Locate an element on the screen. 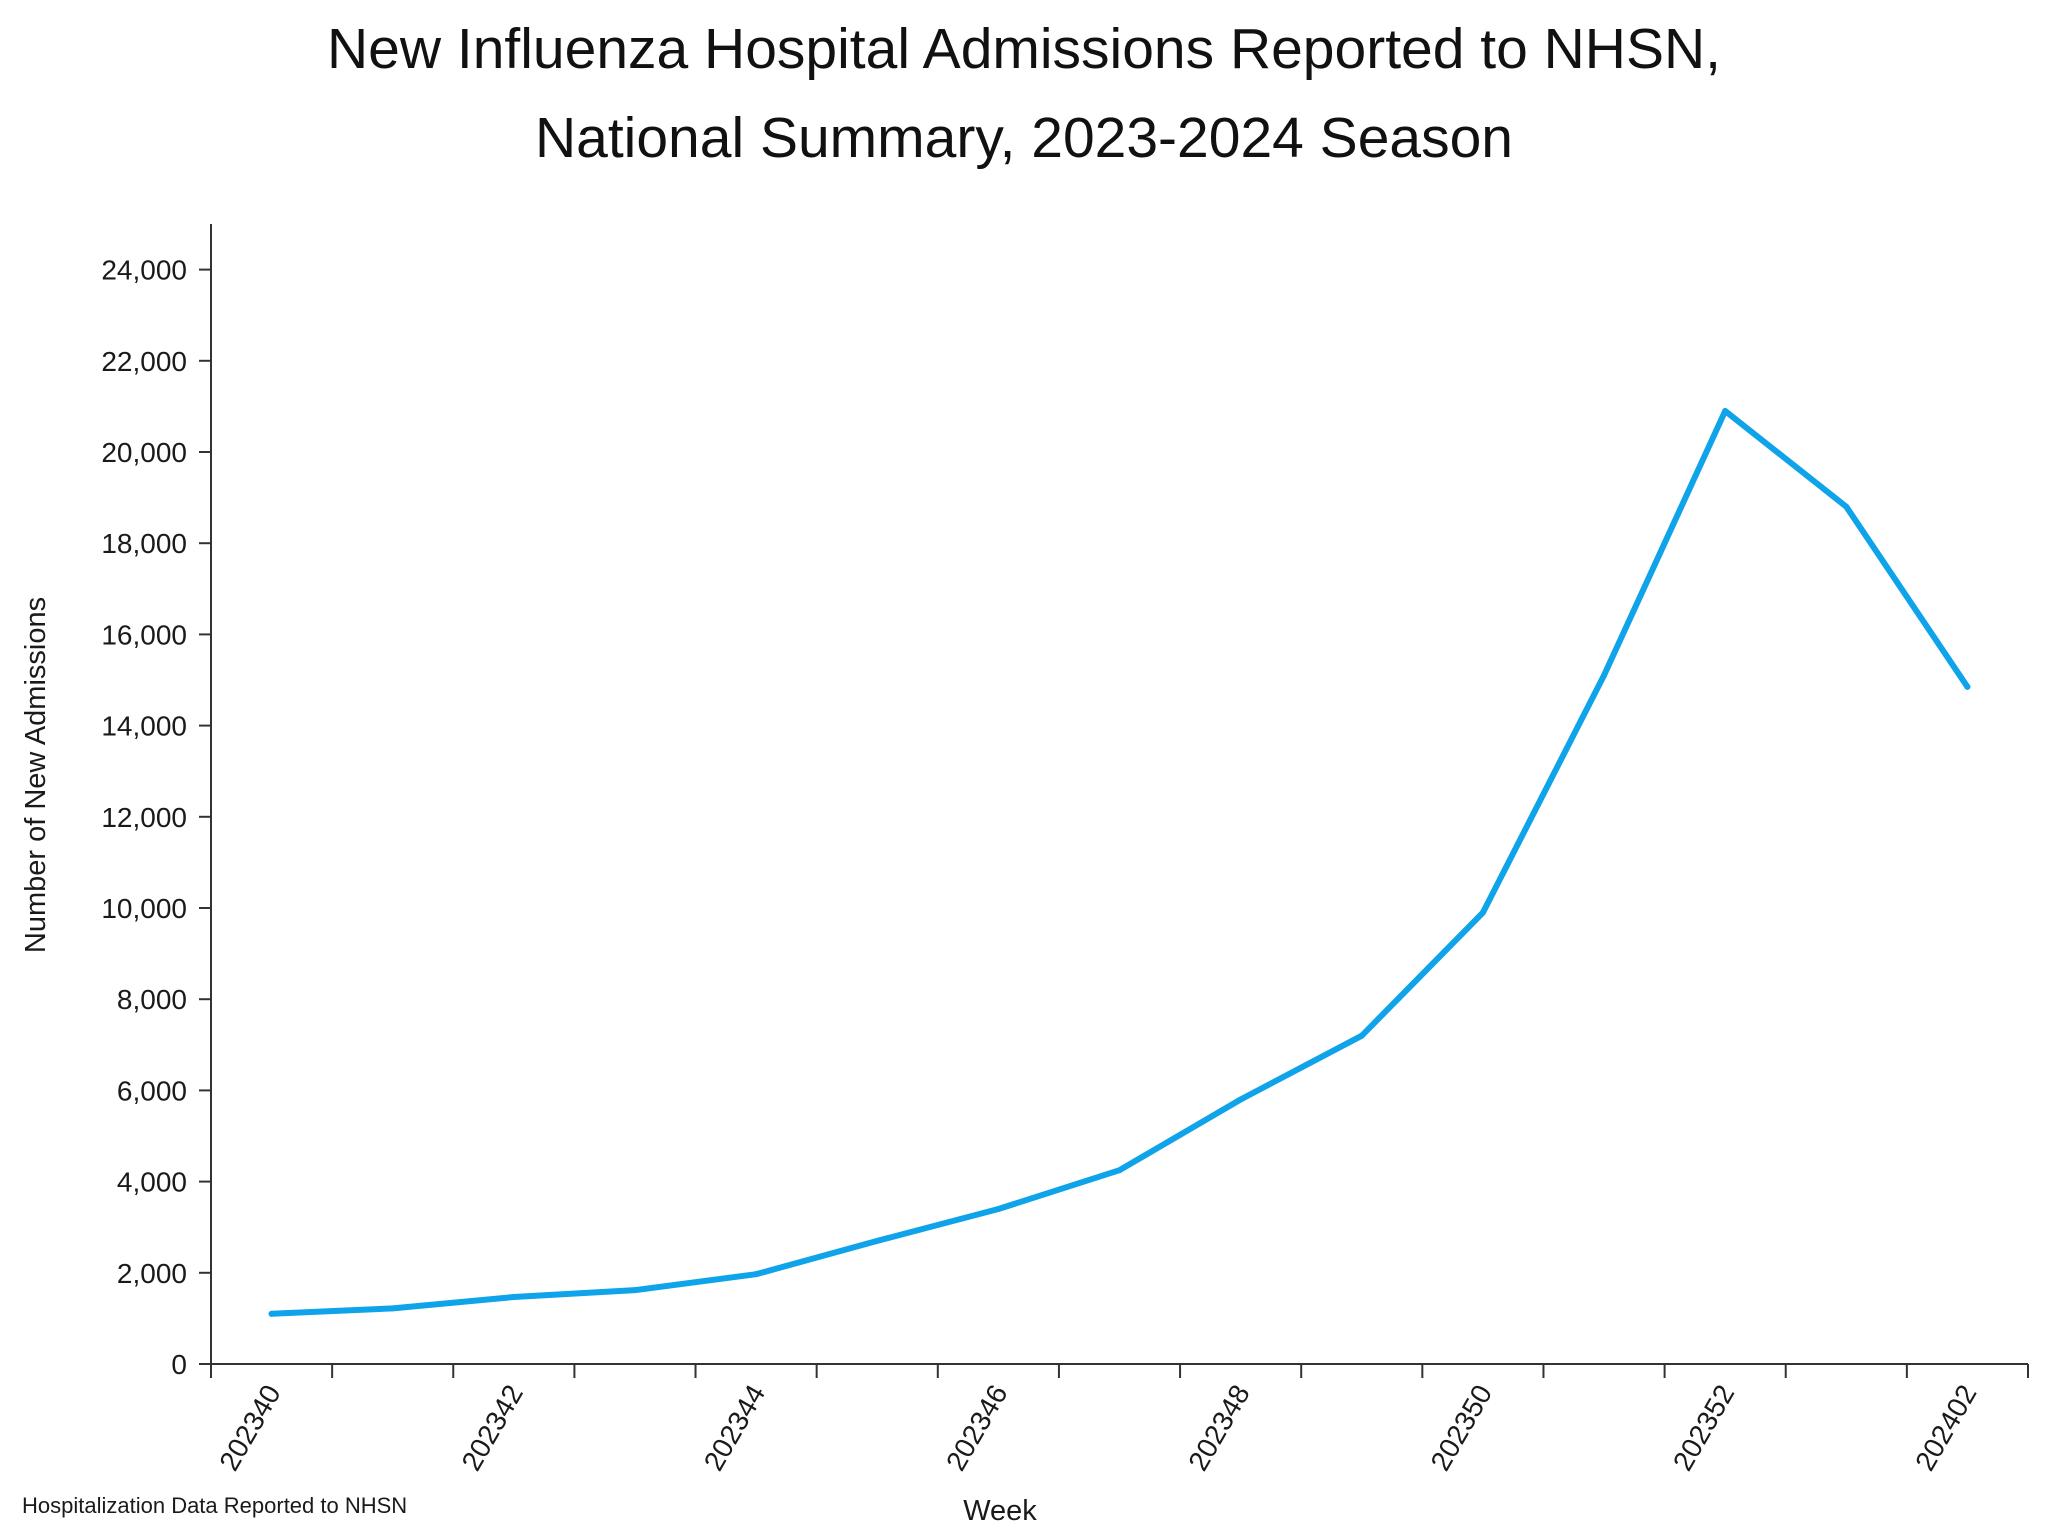 The image size is (2048, 1536). x-tick-label: 202402 is located at coordinates (1946, 1428).